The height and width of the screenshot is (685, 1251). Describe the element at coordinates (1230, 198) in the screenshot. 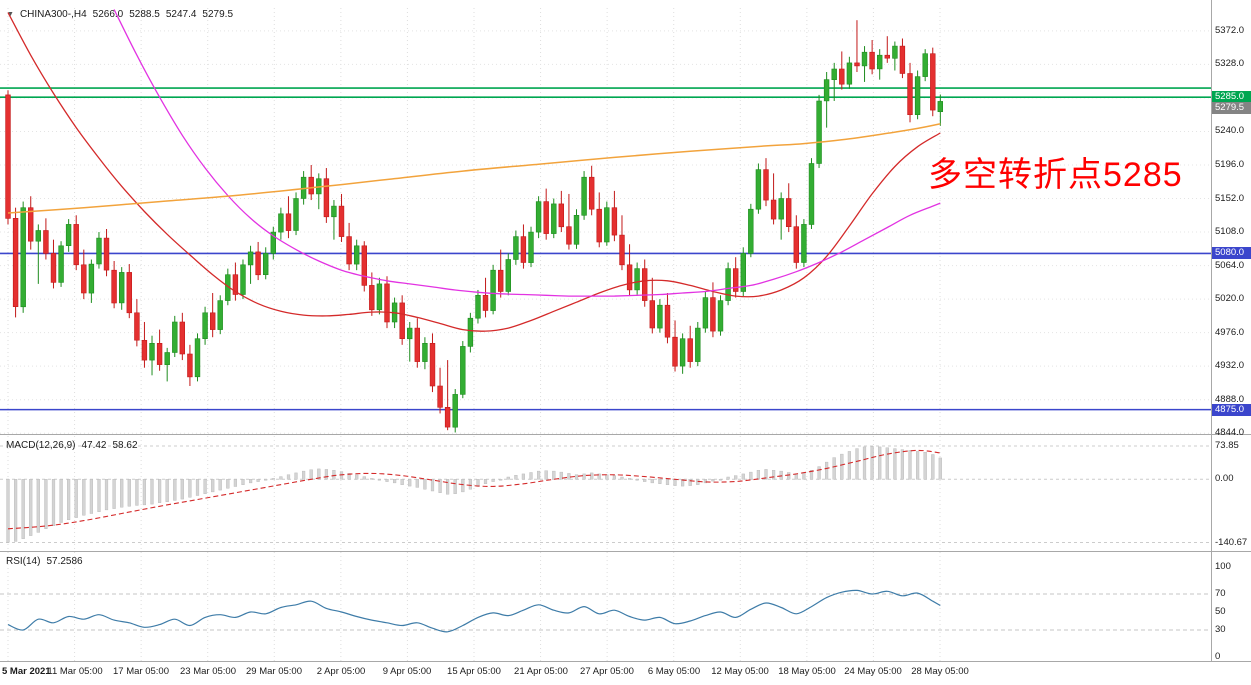

I see `price-axis-label: 5152.0` at that location.